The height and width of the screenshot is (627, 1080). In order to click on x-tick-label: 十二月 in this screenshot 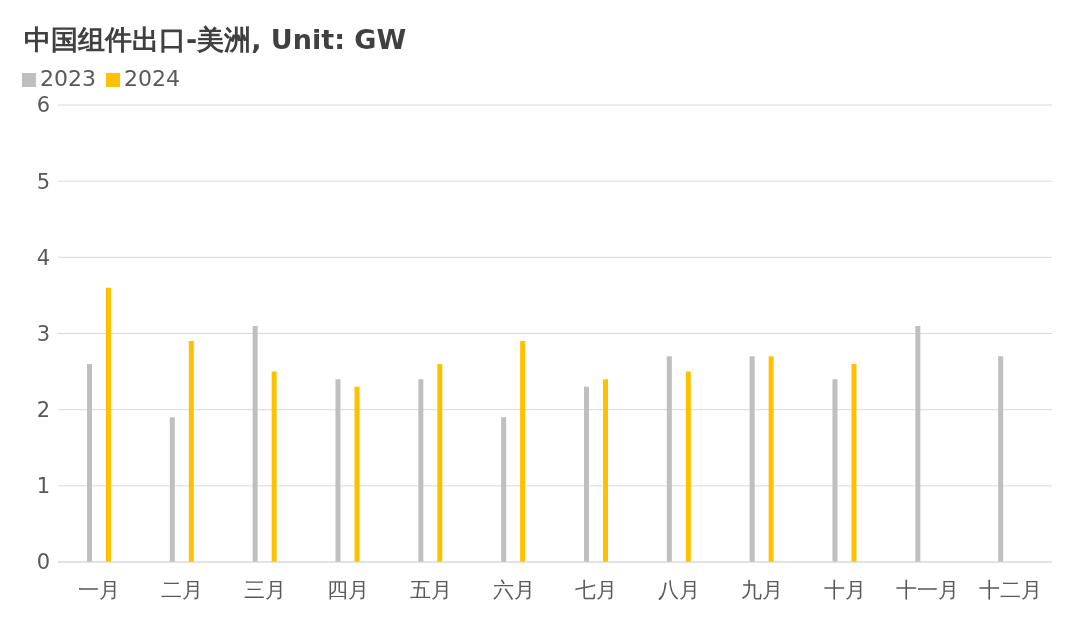, I will do `click(1011, 589)`.